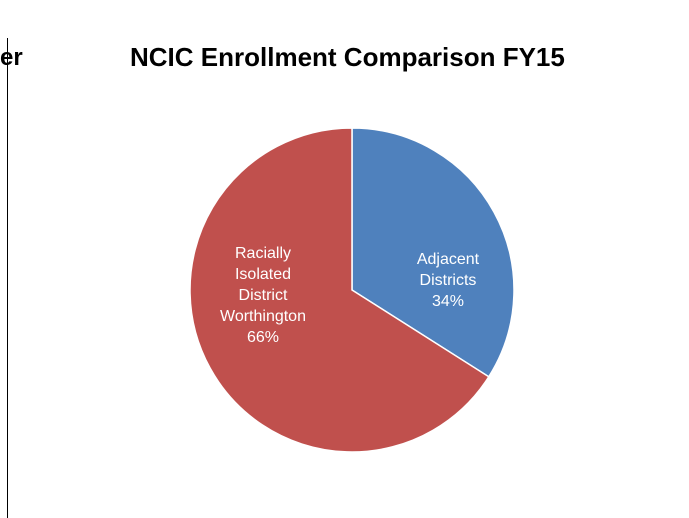  I want to click on slice-label-line: Worthington, so click(263, 316).